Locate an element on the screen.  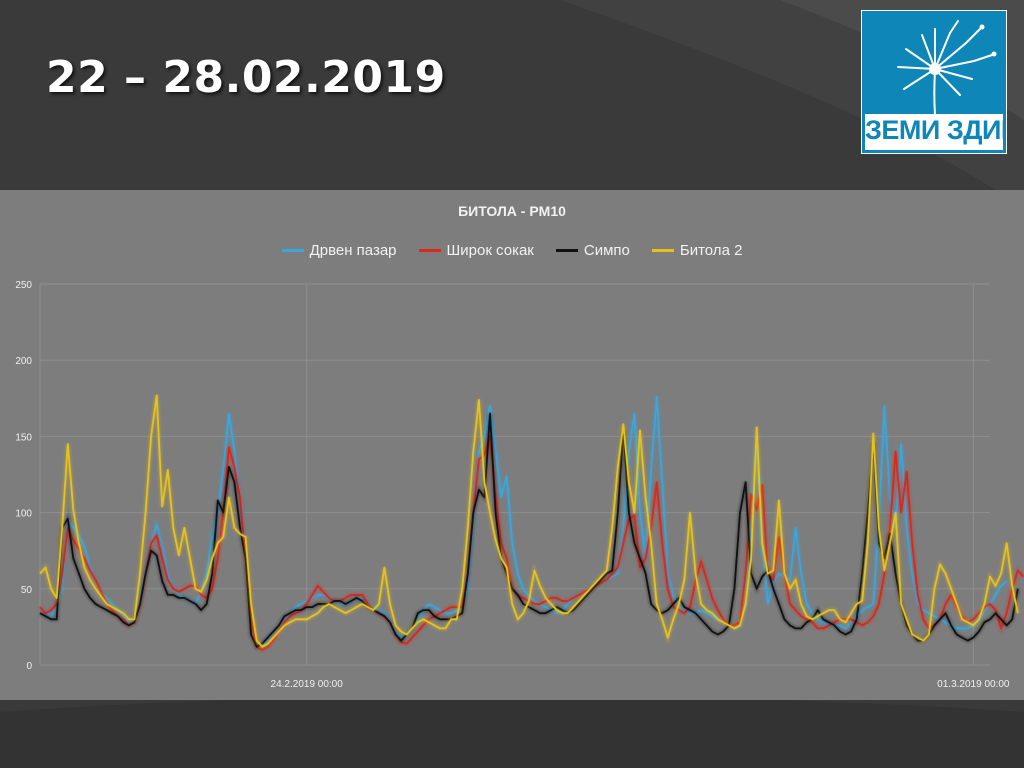
legend-item-2: Широк сокак is located at coordinates (476, 250).